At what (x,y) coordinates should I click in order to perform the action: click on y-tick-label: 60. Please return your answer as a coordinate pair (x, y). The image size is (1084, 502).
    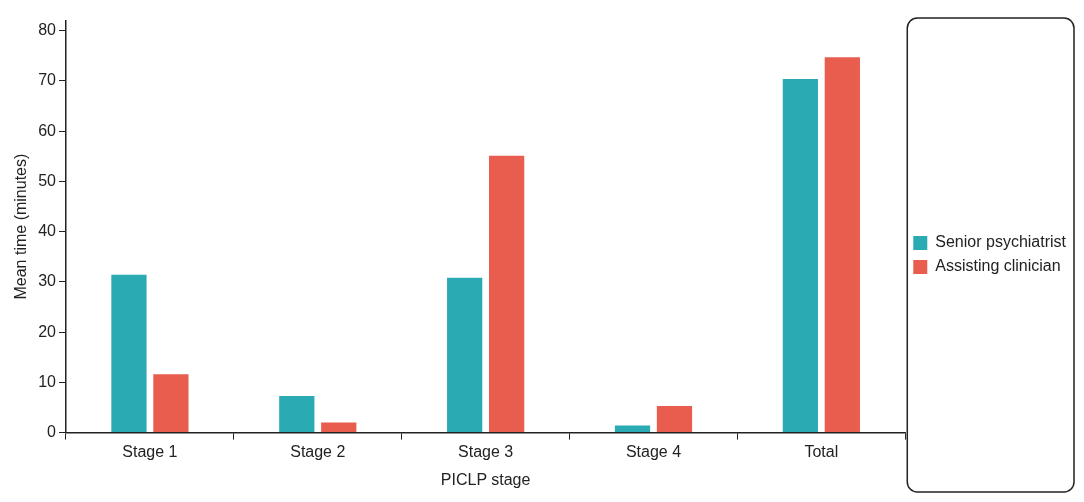
    Looking at the image, I should click on (47, 130).